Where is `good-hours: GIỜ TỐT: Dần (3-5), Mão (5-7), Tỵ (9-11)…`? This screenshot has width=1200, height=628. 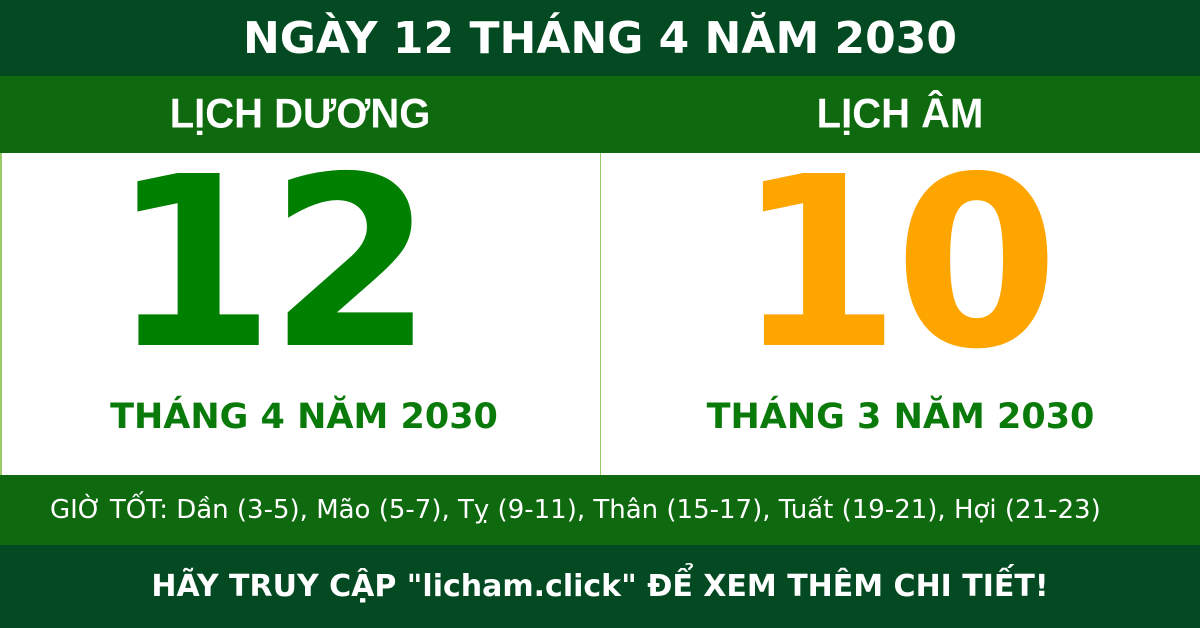
good-hours: GIỜ TỐT: Dần (3-5), Mão (5-7), Tỵ (9-11)… is located at coordinates (600, 510).